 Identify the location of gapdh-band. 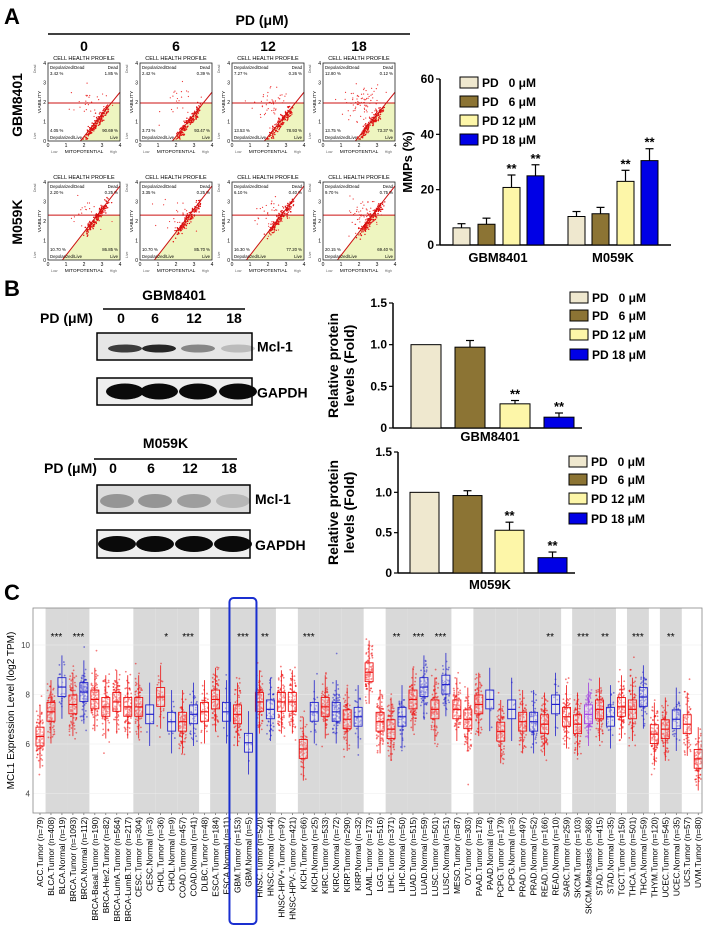
(198, 391).